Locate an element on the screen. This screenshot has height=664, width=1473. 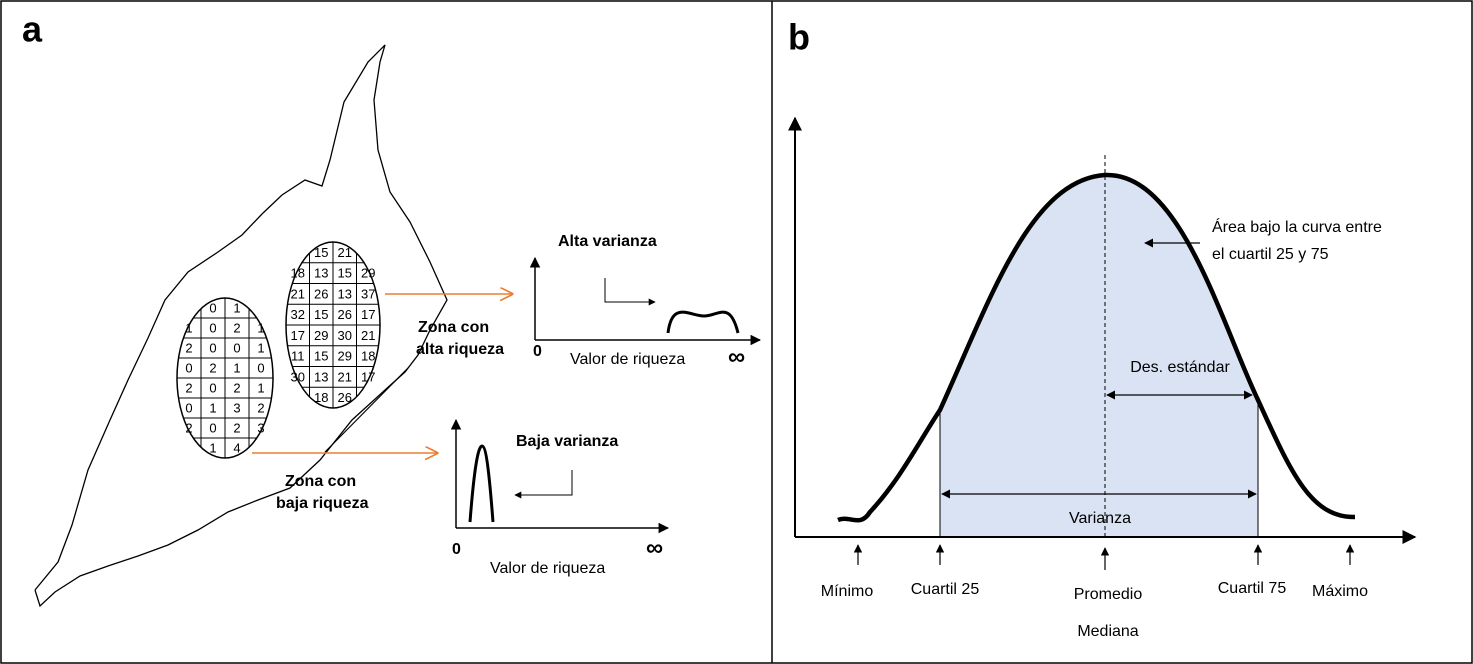
marker-label: Mínimo is located at coordinates (847, 591).